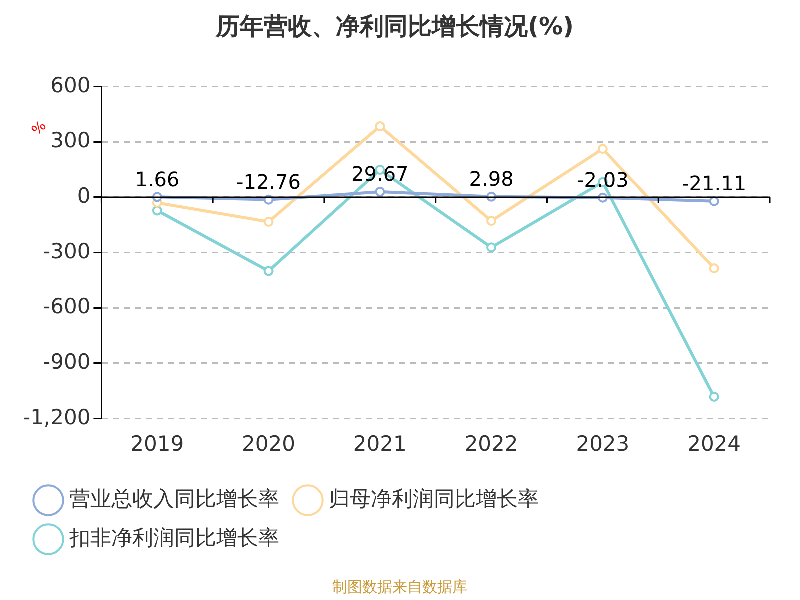 The height and width of the screenshot is (600, 800). Describe the element at coordinates (491, 444) in the screenshot. I see `x-tick-label: 2022` at that location.